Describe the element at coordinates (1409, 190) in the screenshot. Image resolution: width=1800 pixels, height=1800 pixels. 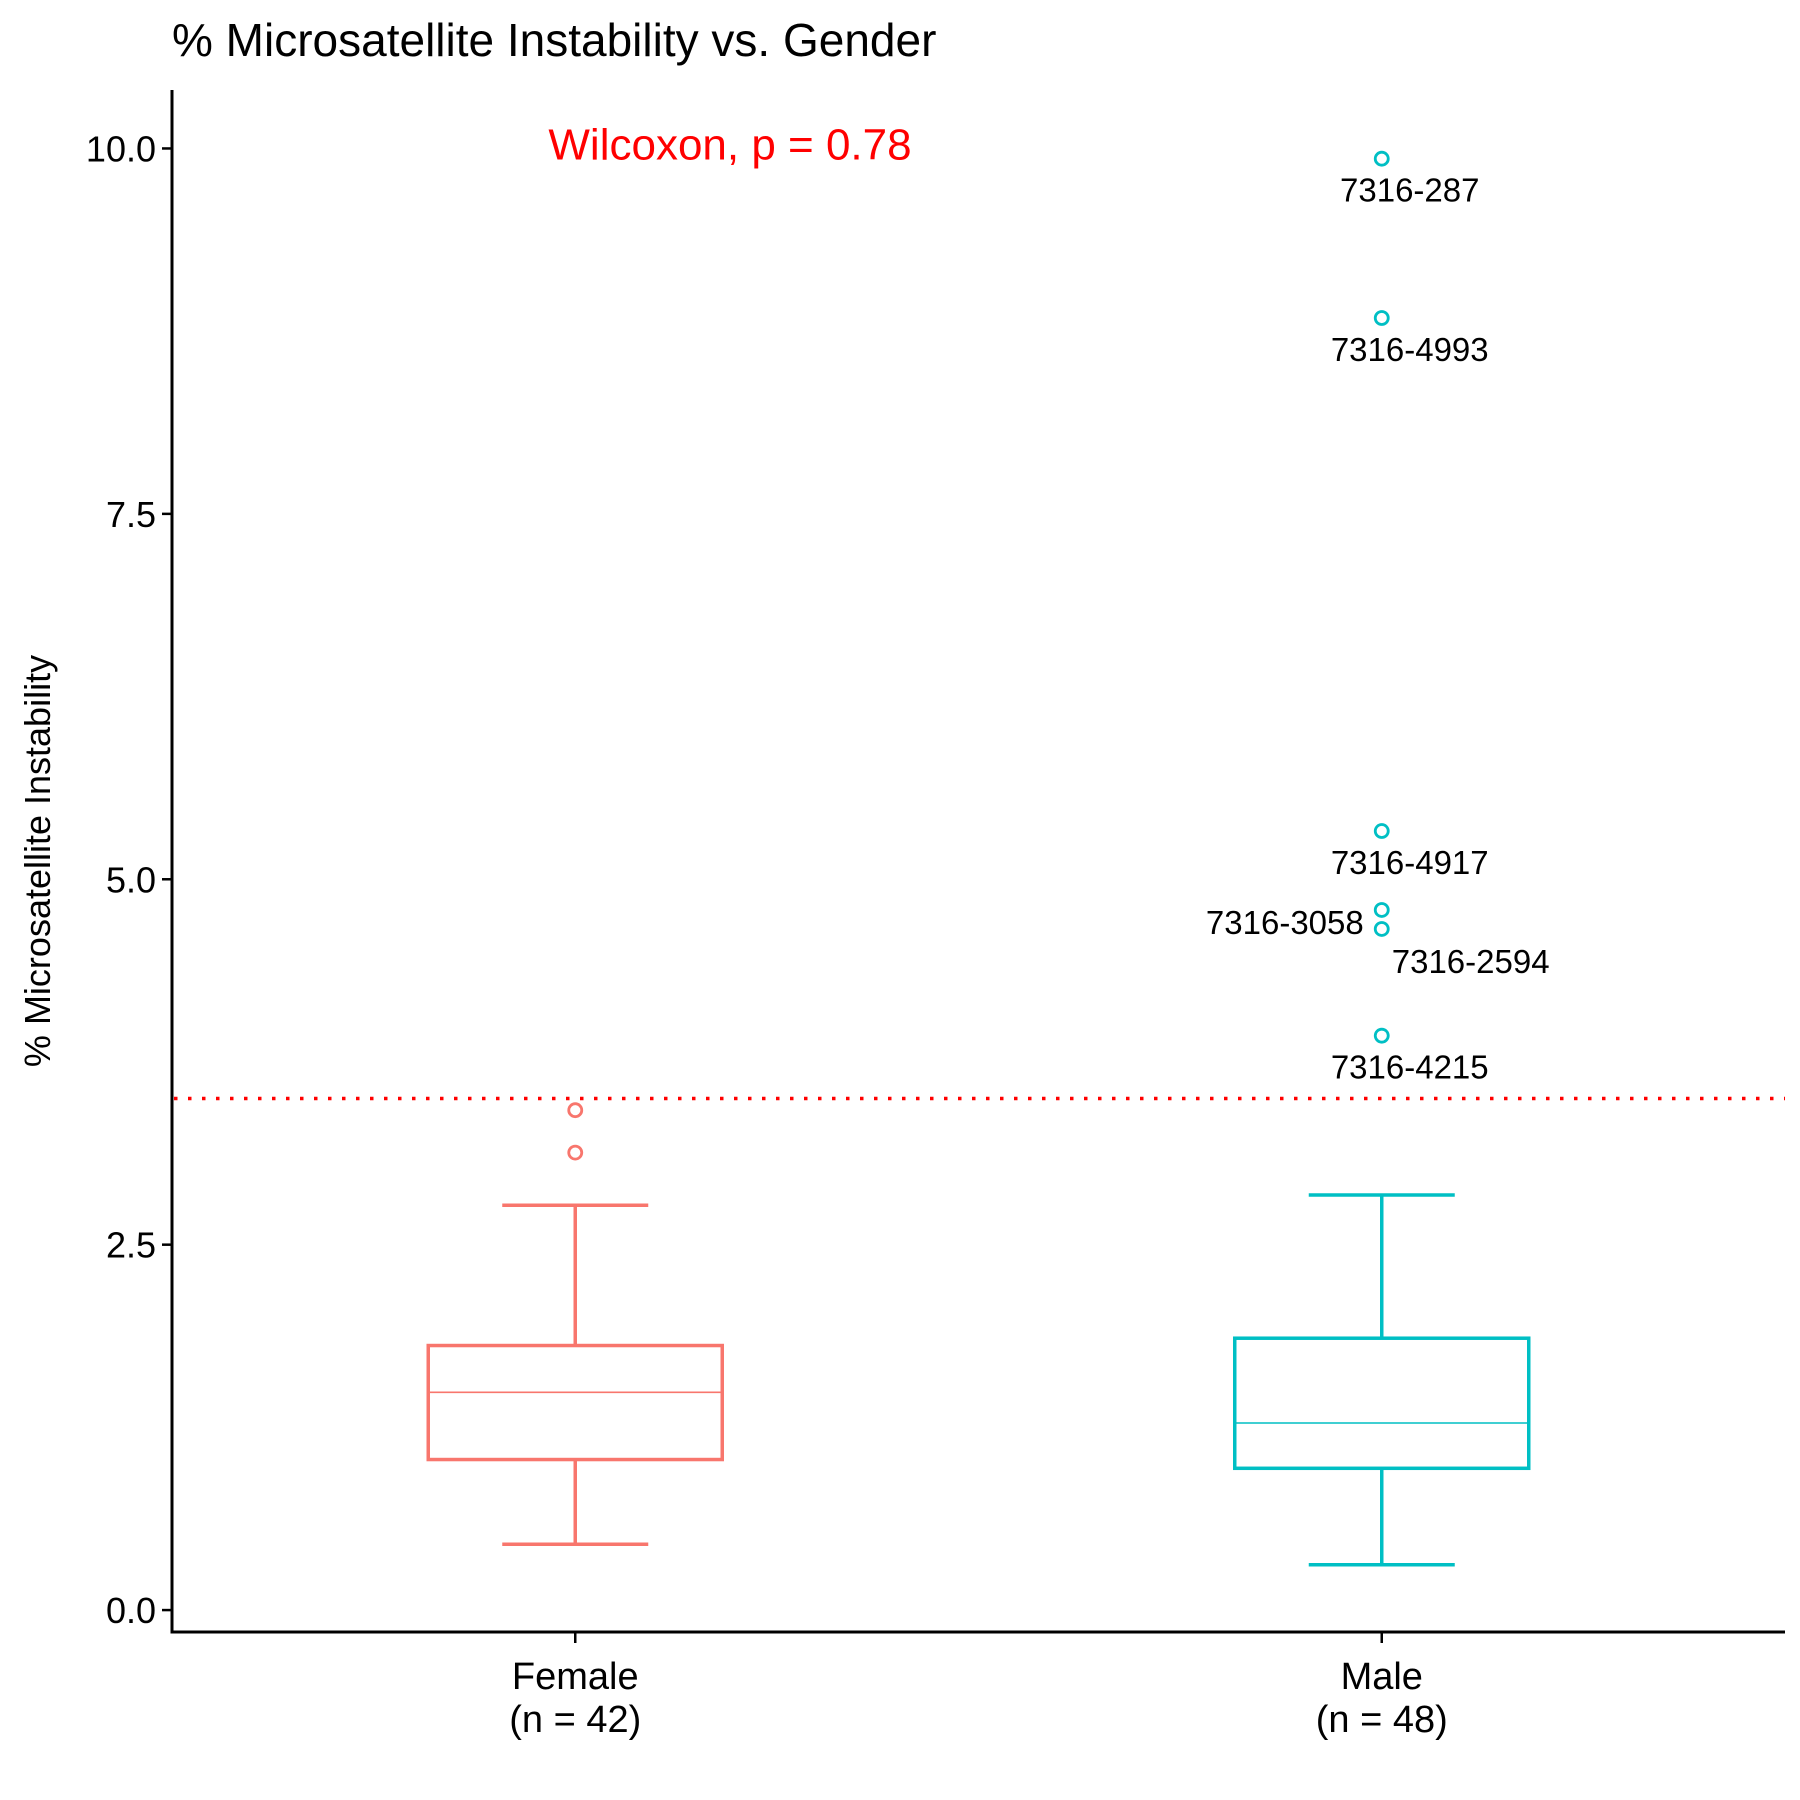
I see `outlier-label: 7316-287` at that location.